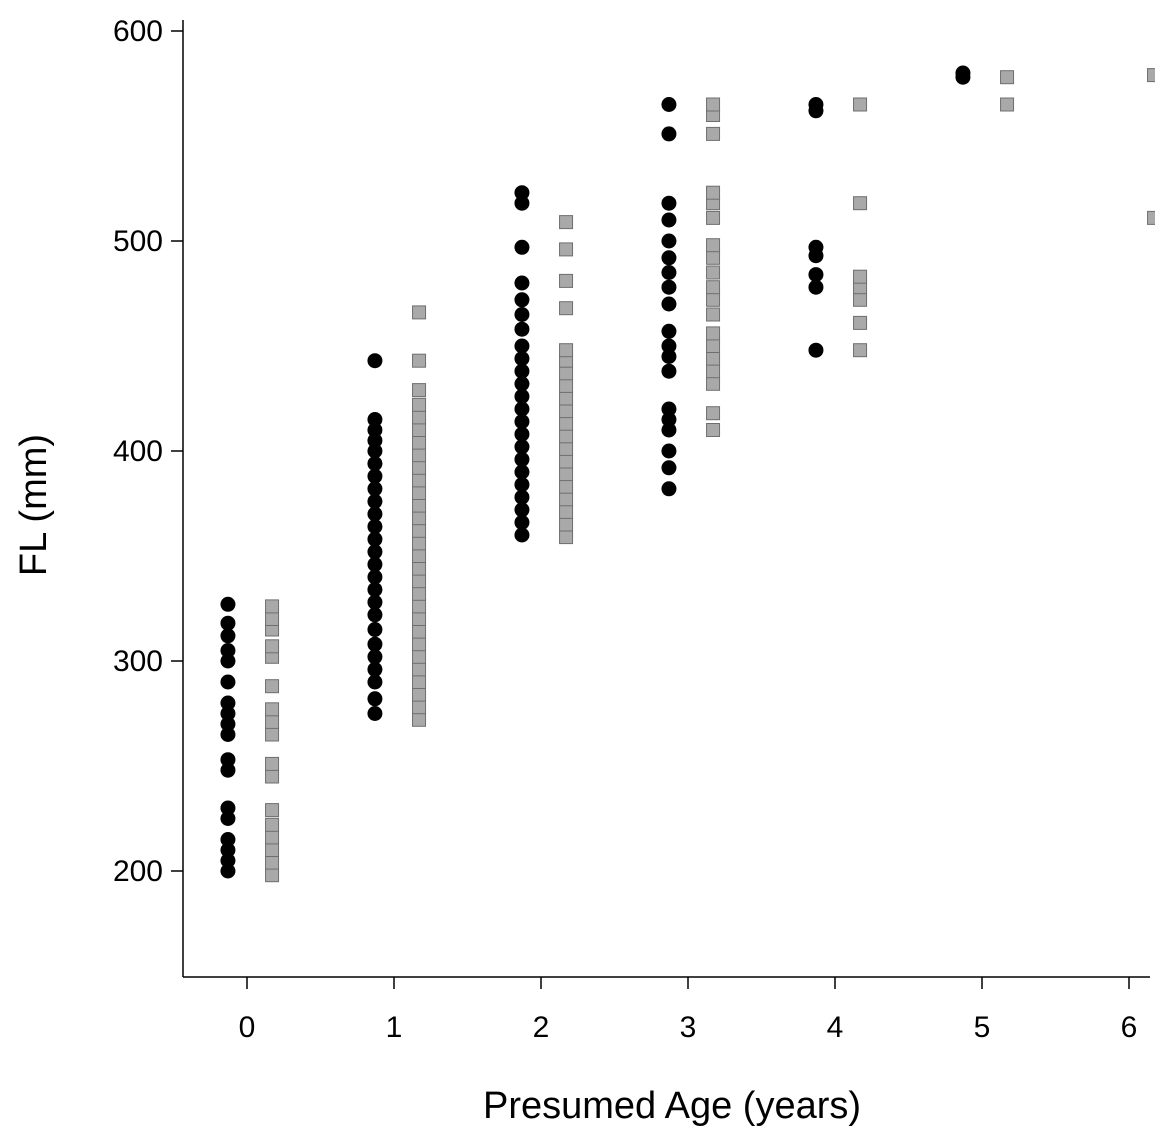  What do you see at coordinates (138, 451) in the screenshot?
I see `y-tick-label: 400` at bounding box center [138, 451].